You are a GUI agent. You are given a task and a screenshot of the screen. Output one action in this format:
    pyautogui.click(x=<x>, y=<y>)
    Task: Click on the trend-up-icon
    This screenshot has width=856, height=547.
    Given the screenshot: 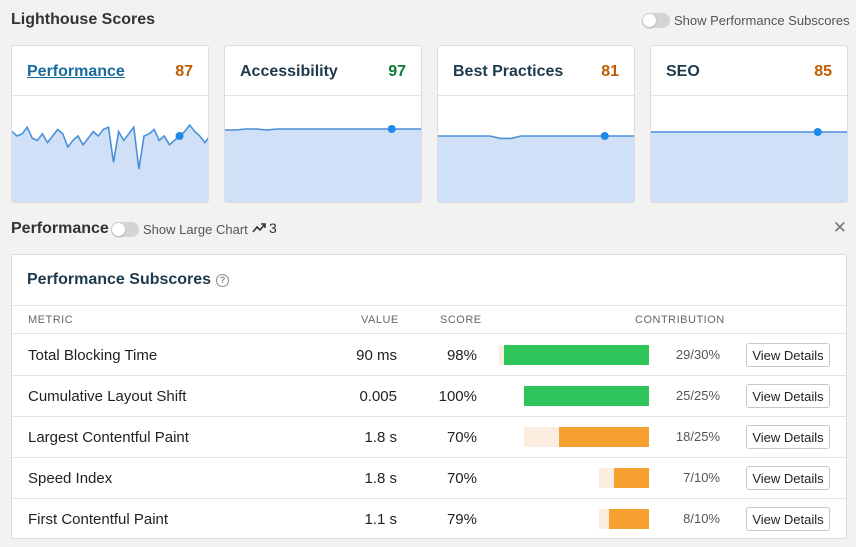 What is the action you would take?
    pyautogui.click(x=259, y=228)
    